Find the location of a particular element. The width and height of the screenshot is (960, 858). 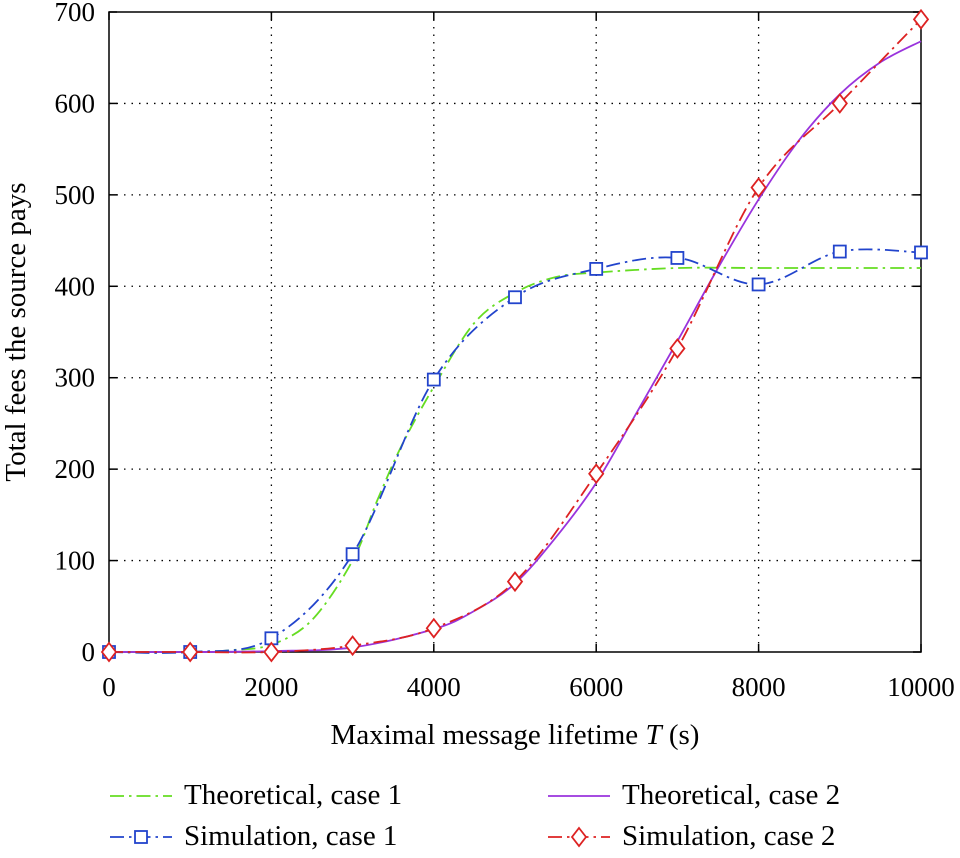

y-tick-label: 500 is located at coordinates (75, 195).